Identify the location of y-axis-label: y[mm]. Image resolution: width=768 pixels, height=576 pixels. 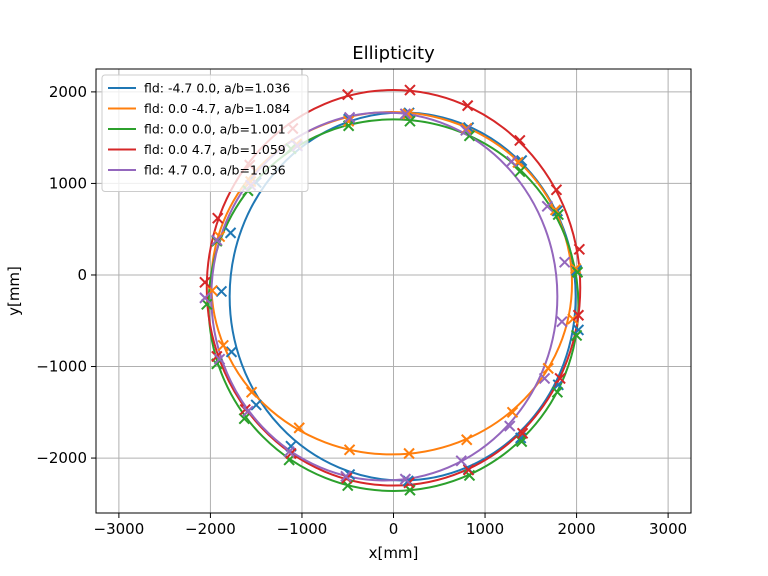
(14, 291).